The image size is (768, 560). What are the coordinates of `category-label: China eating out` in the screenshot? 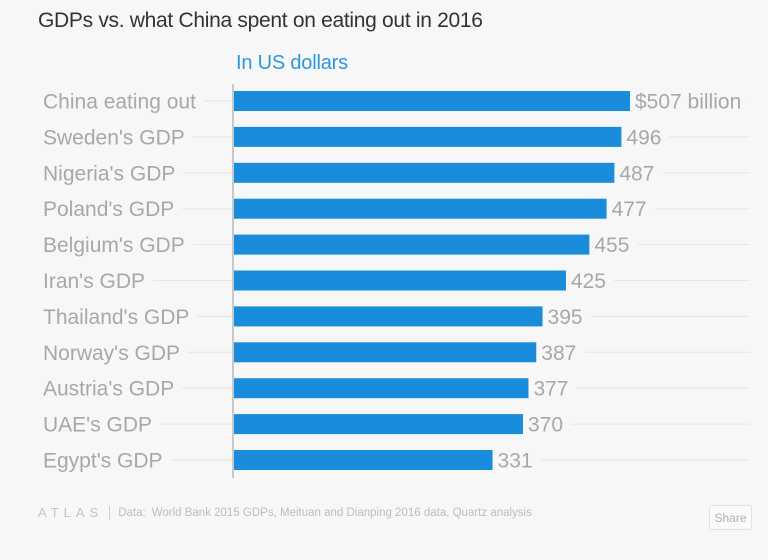 It's located at (119, 102).